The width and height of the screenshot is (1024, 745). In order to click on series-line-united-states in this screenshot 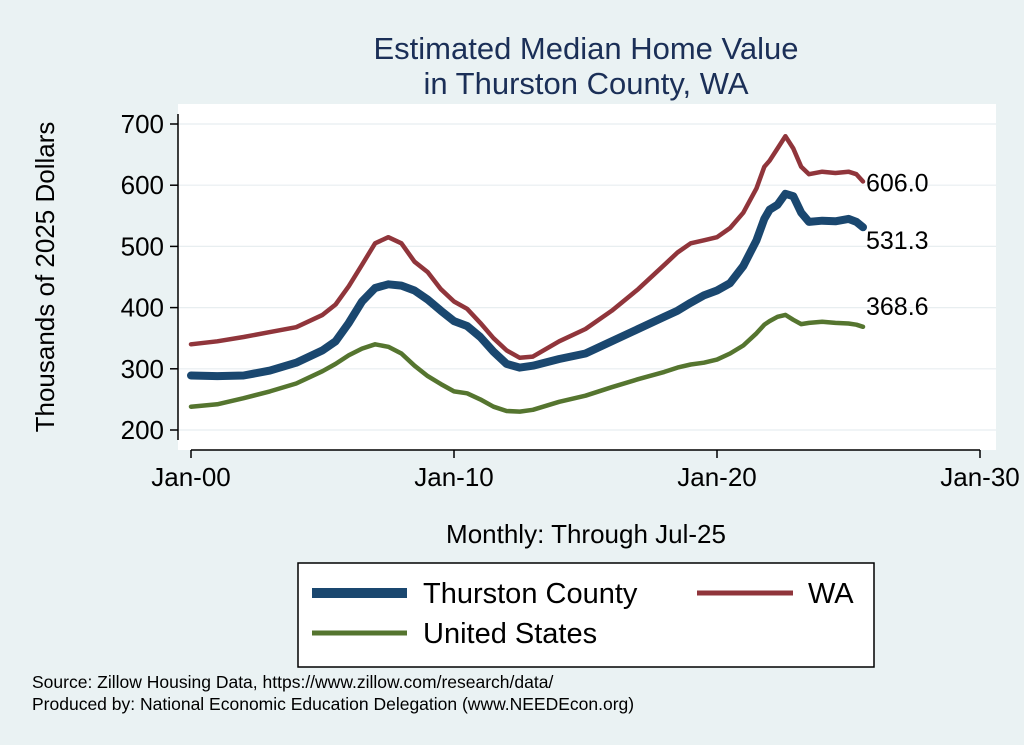, I will do `click(527, 363)`.